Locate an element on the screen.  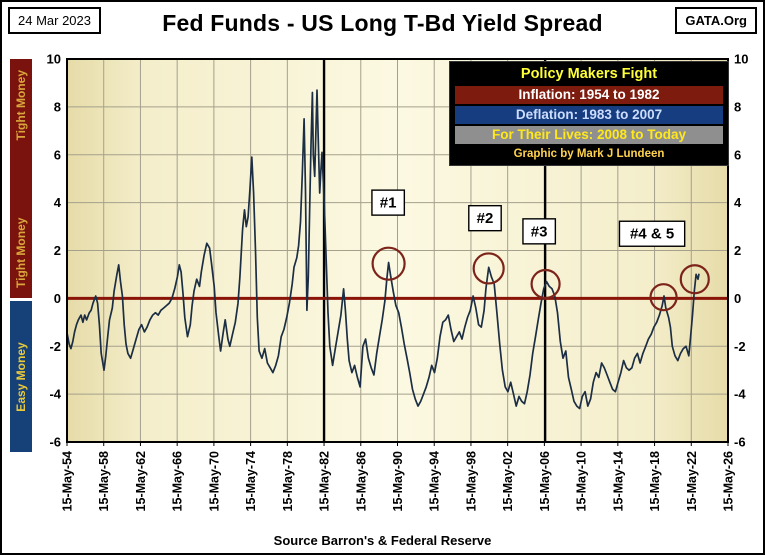
y-tick-label-right: 0 is located at coordinates (737, 298).